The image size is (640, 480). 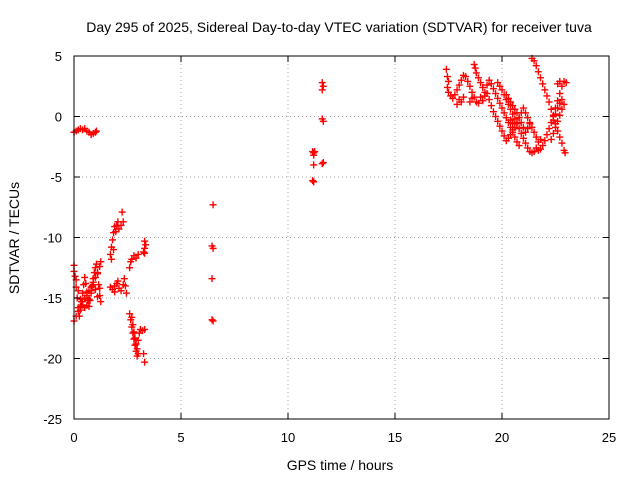 What do you see at coordinates (58, 117) in the screenshot?
I see `y-tick-label: 0` at bounding box center [58, 117].